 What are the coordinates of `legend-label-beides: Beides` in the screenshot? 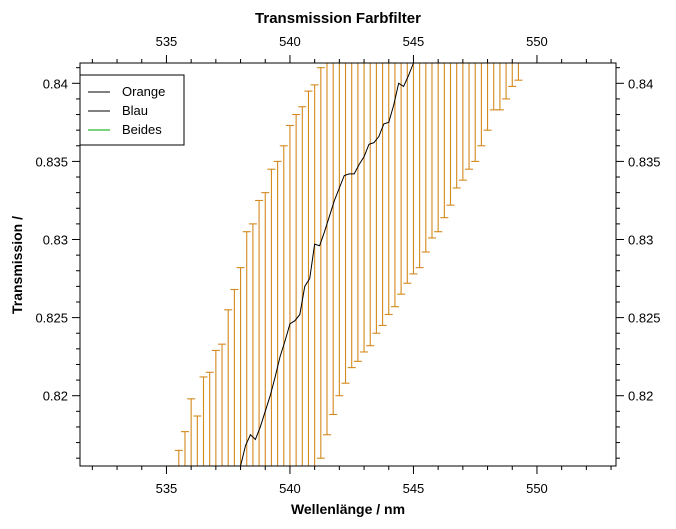 It's located at (142, 129).